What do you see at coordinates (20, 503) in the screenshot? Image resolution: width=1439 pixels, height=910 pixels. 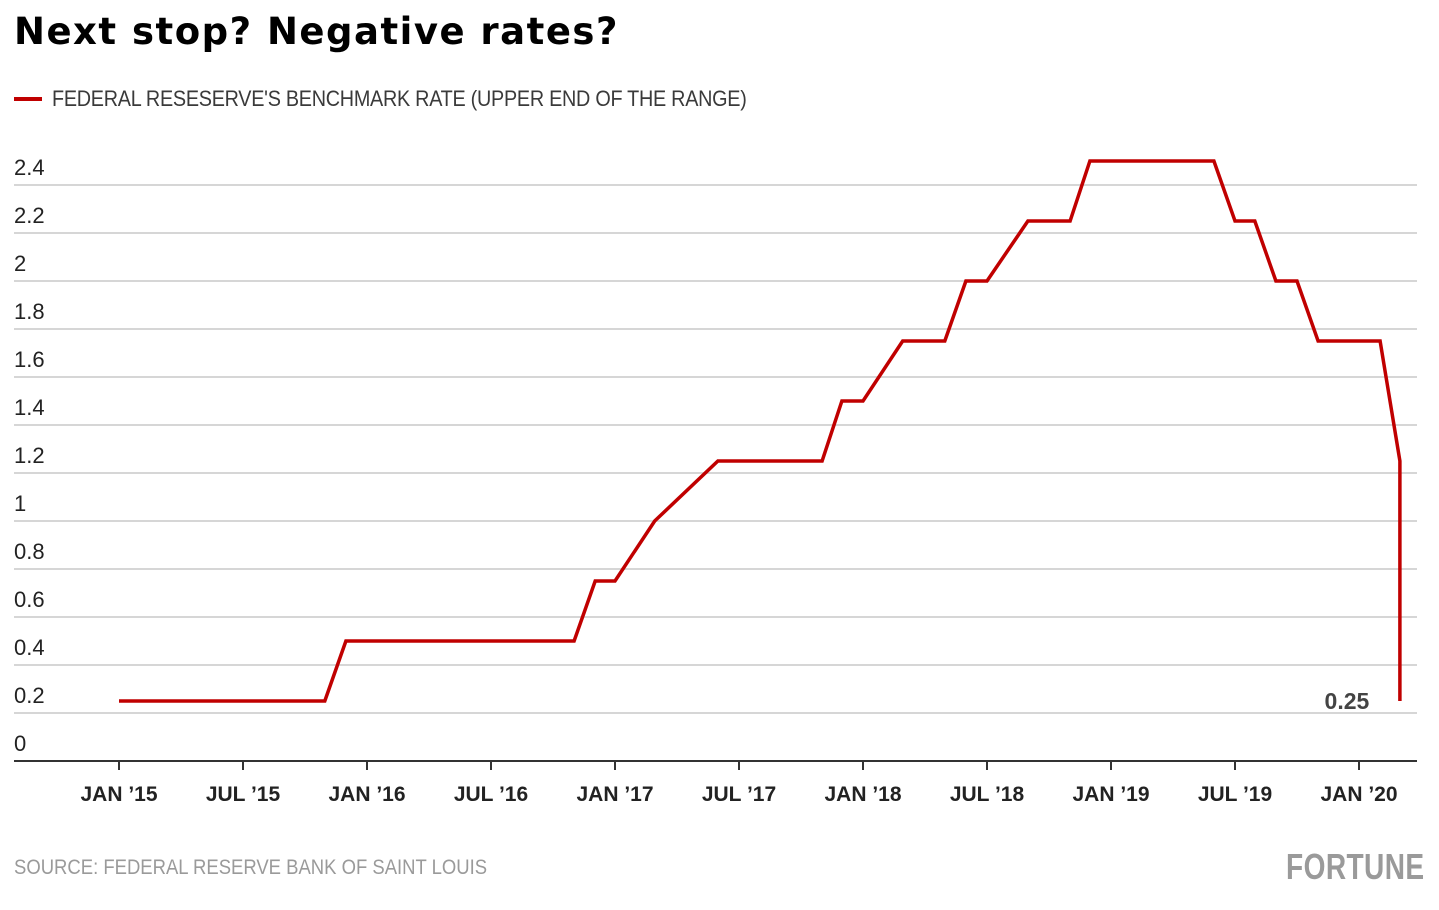 I see `y-tick-label: 1` at bounding box center [20, 503].